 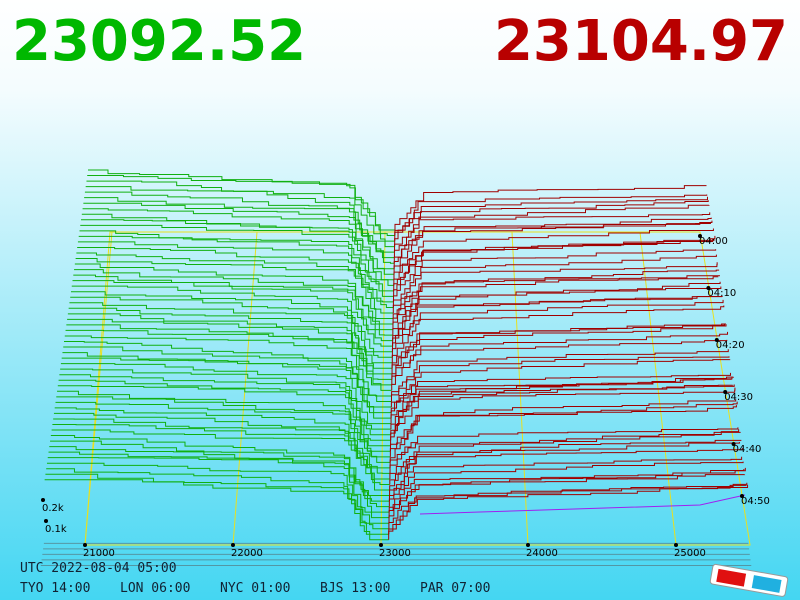 I want to click on time-label: 04:10, so click(x=721, y=293).